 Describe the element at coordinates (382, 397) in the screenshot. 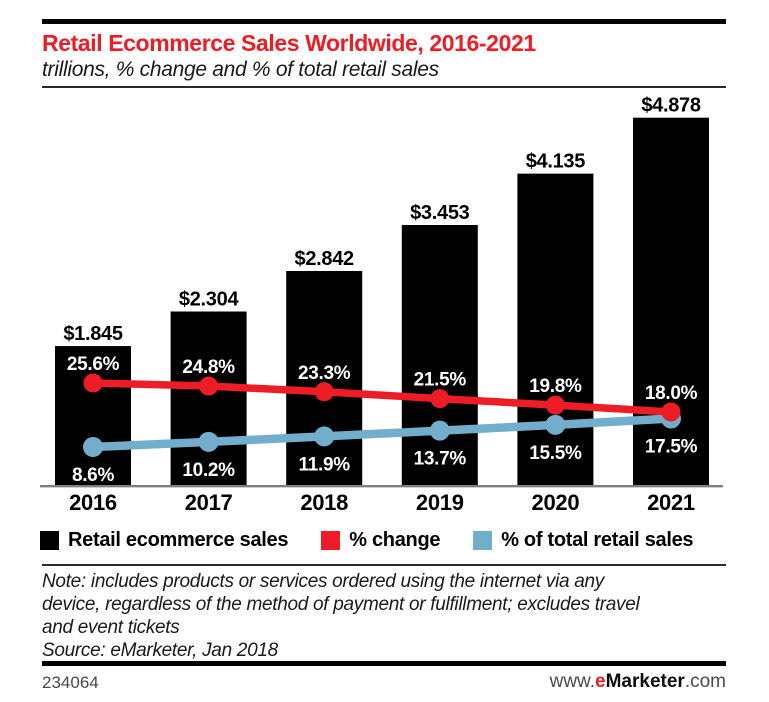

I see `pct-change-line` at that location.